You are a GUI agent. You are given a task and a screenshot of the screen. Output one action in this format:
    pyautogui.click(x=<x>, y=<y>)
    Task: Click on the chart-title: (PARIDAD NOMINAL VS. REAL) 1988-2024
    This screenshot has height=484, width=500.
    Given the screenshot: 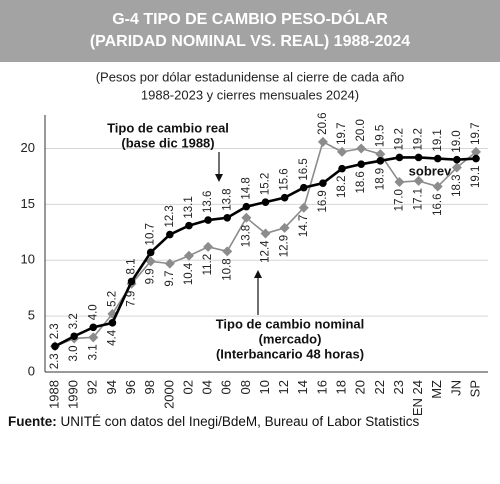 What is the action you would take?
    pyautogui.click(x=250, y=41)
    